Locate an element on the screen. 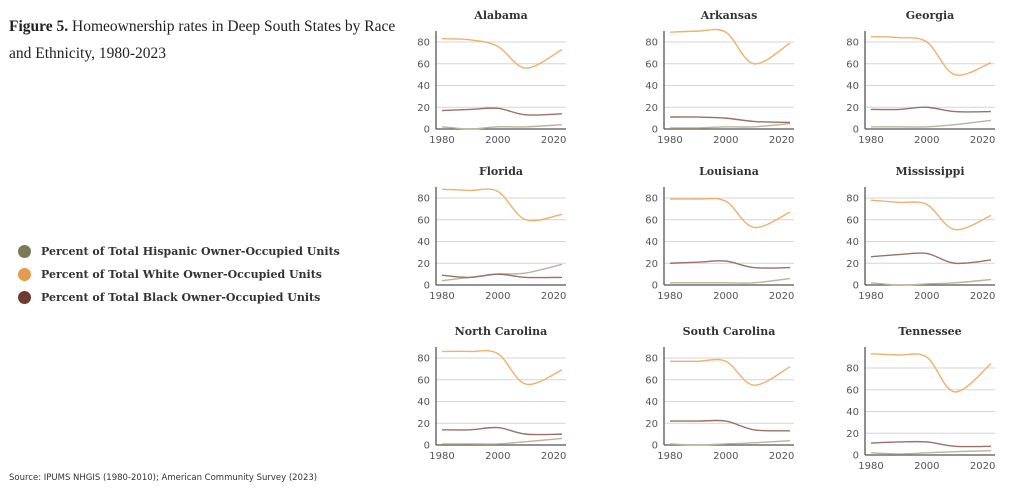  series-line-hispanic-arkansas is located at coordinates (730, 125).